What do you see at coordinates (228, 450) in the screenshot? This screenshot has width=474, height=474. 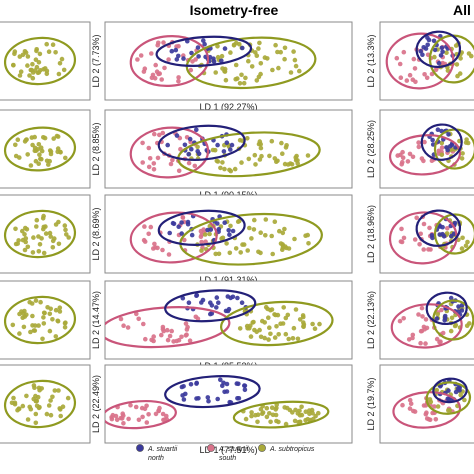 I see `x-axis-label: LD 1 (77.51%)` at bounding box center [228, 450].